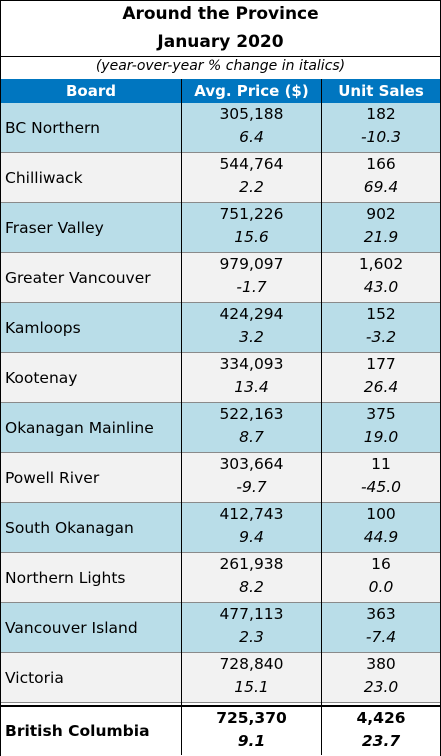  What do you see at coordinates (220, 528) in the screenshot?
I see `table-row: South Okanagan 412,743 9.4 100 44.9` at bounding box center [220, 528].